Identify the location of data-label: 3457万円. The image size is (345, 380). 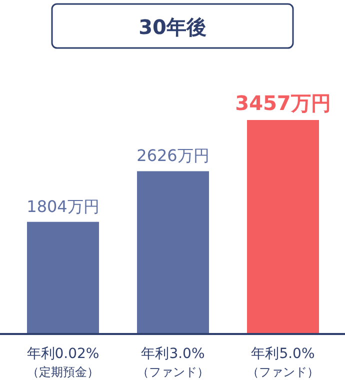
(283, 103).